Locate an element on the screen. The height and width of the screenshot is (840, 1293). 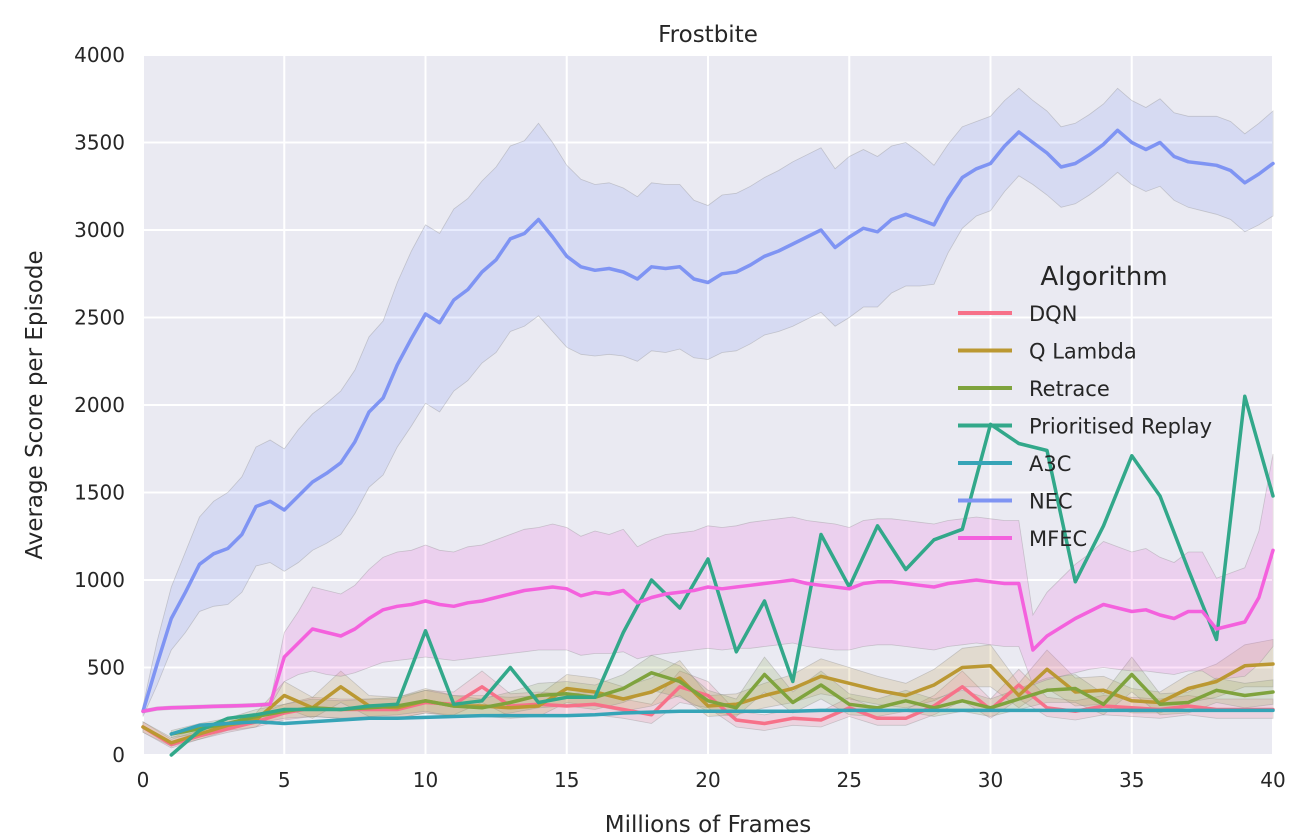
y-tick-label: 1000 is located at coordinates (99, 580).